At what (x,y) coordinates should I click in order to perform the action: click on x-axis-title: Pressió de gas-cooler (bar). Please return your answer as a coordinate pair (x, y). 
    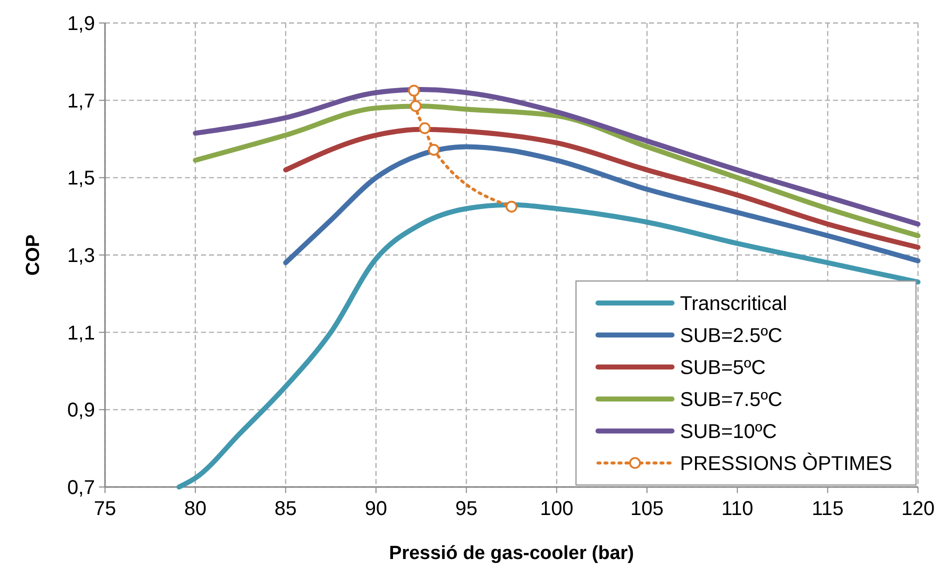
    Looking at the image, I should click on (511, 553).